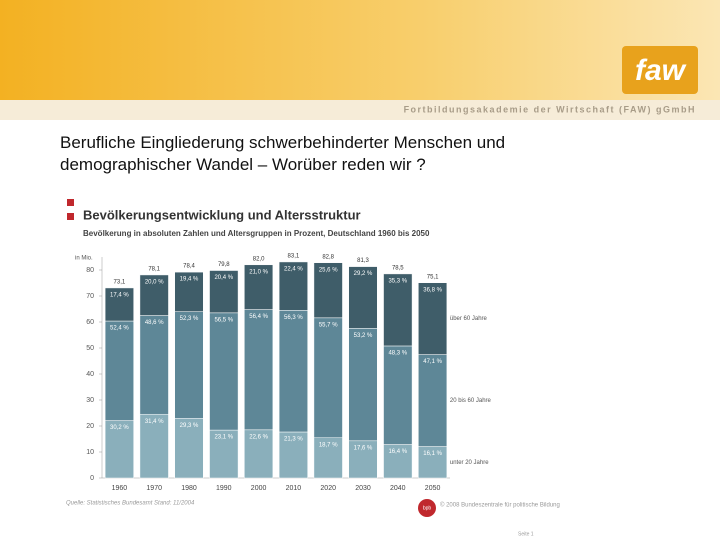 Image resolution: width=720 pixels, height=540 pixels. I want to click on total-label: 75,1, so click(433, 277).